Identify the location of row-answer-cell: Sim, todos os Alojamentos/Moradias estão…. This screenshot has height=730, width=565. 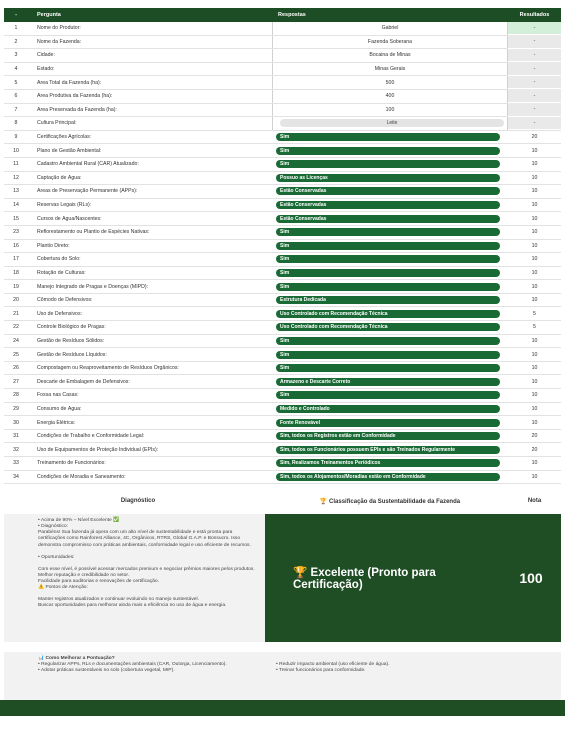
(390, 477).